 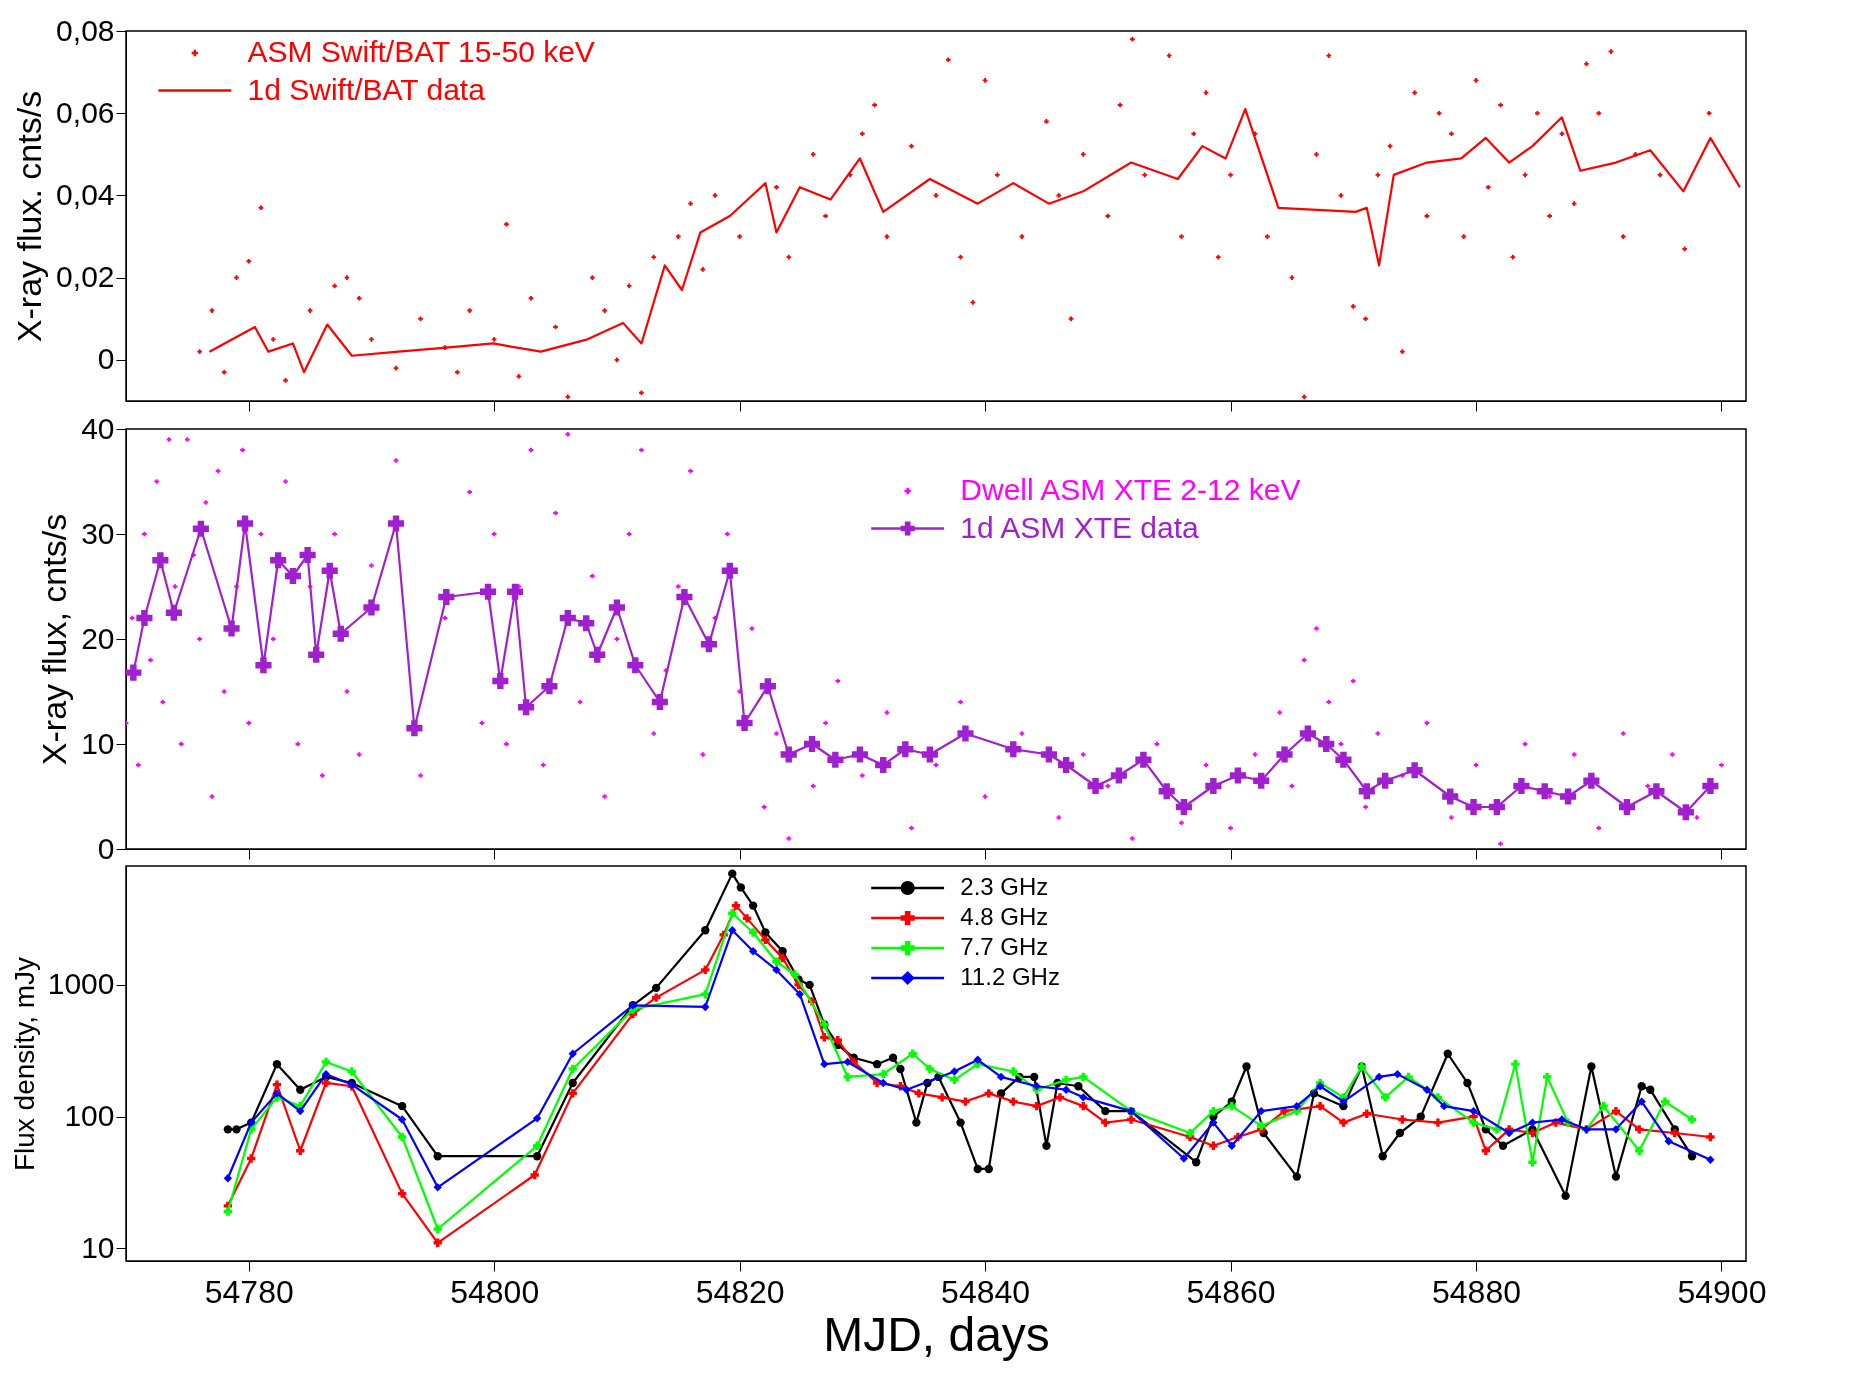 I want to click on legend-label: 2.3 GHz, so click(x=1004, y=886).